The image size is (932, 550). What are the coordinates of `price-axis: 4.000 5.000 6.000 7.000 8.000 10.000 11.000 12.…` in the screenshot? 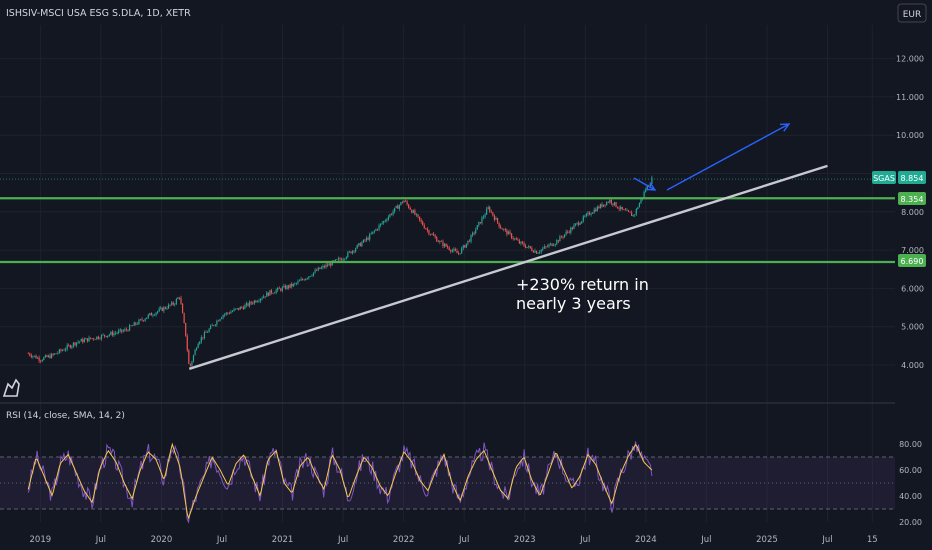 It's located at (910, 291).